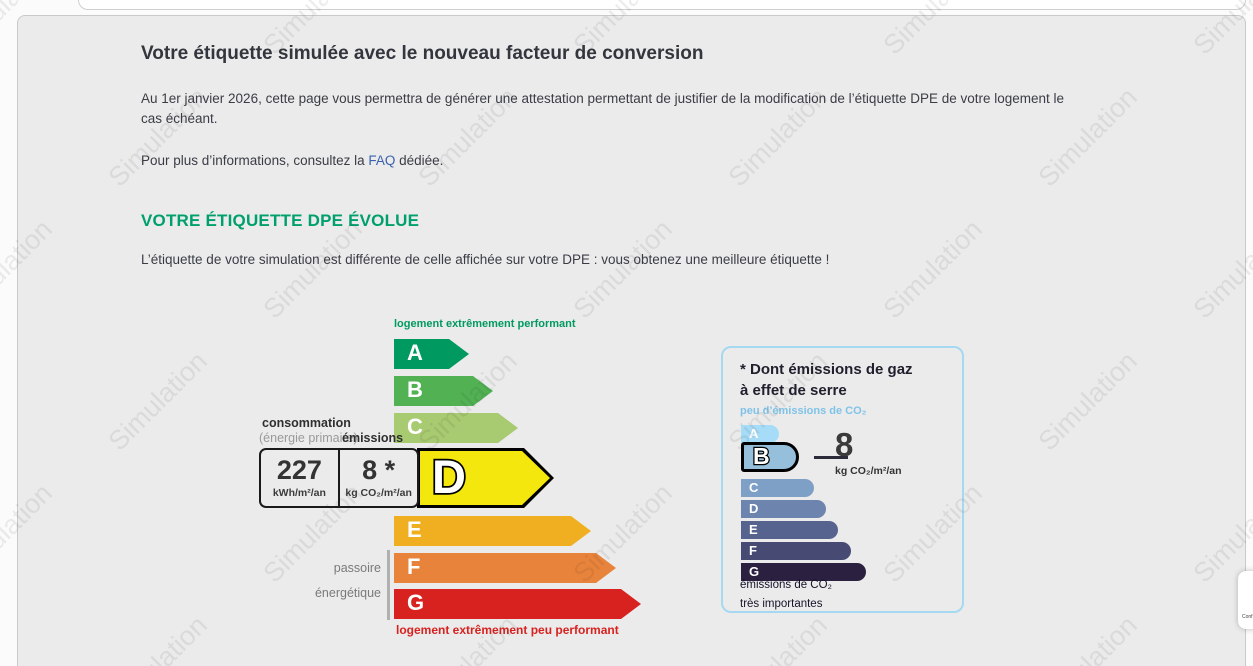  I want to click on label-emissions: émissions, so click(373, 438).